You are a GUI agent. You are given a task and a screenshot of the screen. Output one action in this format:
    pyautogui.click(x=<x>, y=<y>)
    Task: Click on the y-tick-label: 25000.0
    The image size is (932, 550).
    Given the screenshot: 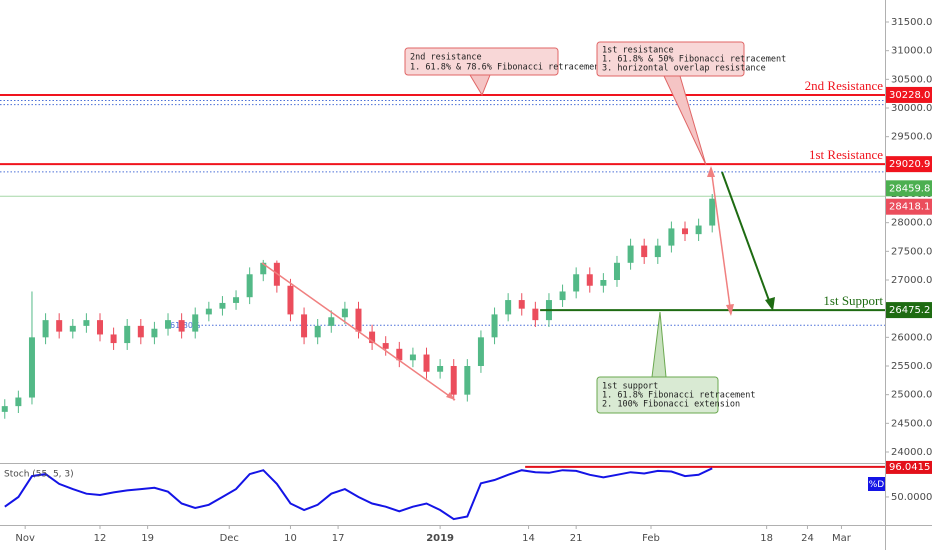 What is the action you would take?
    pyautogui.click(x=911, y=395)
    